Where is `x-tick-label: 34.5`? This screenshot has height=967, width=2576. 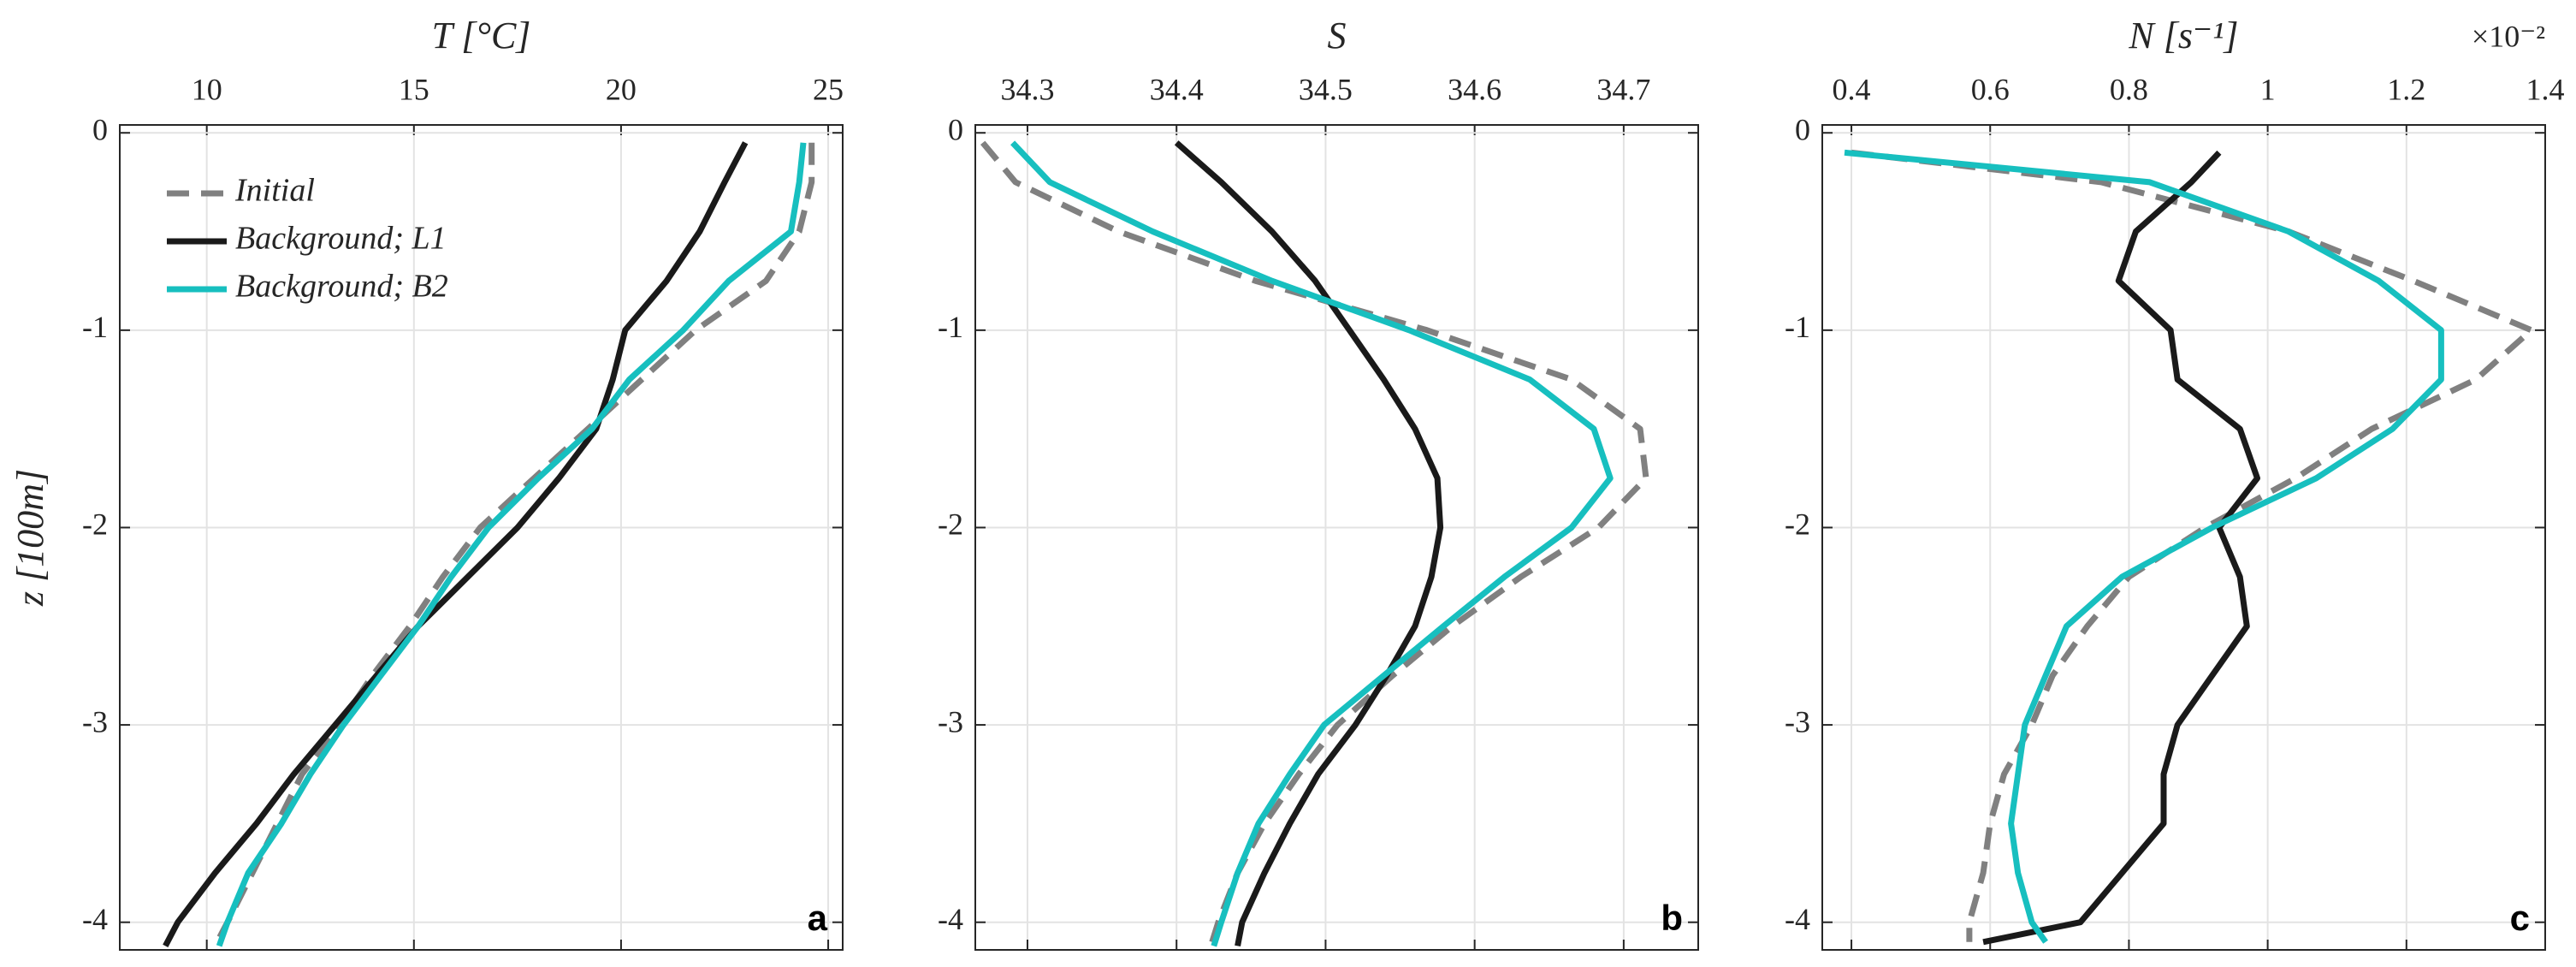
x-tick-label: 34.5 is located at coordinates (1326, 89).